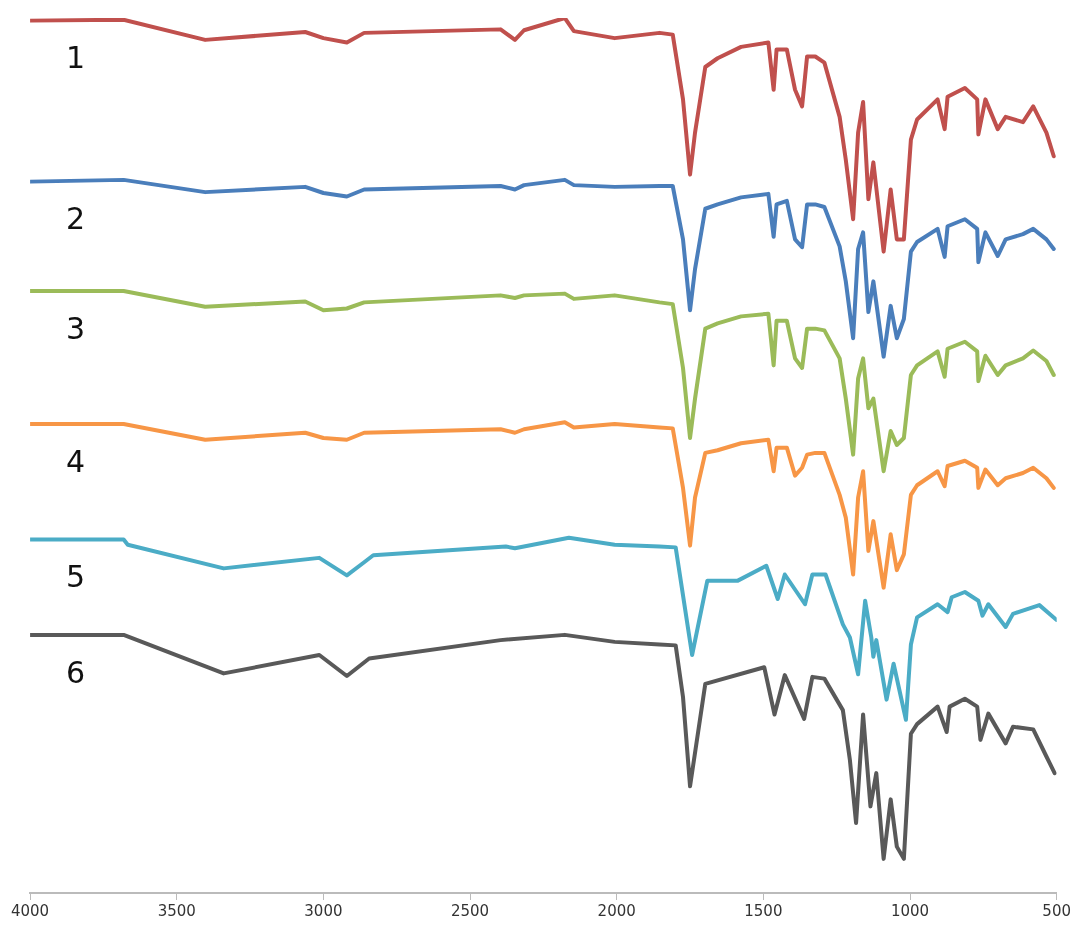  I want to click on series-label: 3, so click(76, 328).